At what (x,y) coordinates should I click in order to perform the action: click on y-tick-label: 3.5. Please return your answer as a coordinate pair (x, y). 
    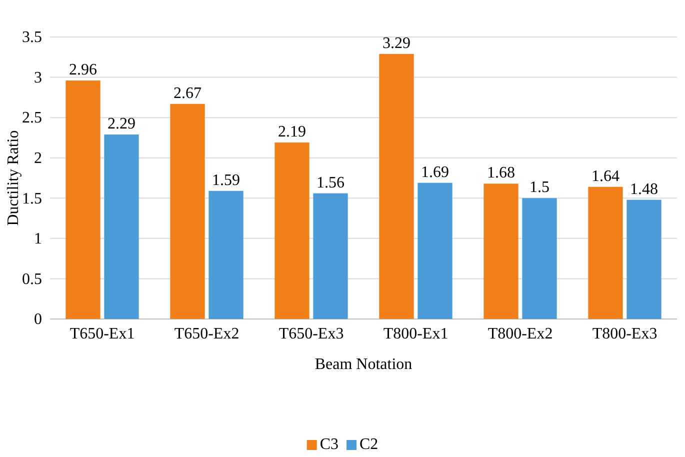
    Looking at the image, I should click on (32, 37).